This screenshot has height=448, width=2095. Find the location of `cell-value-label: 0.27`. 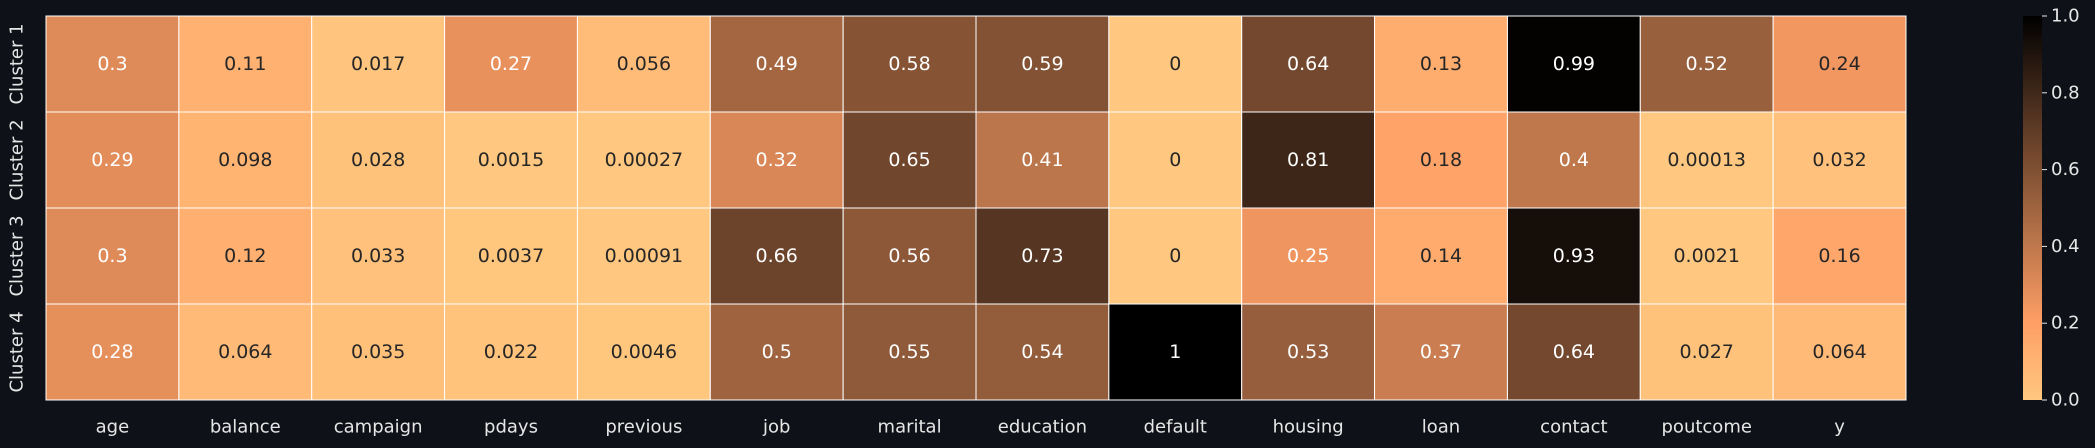

cell-value-label: 0.27 is located at coordinates (511, 64).